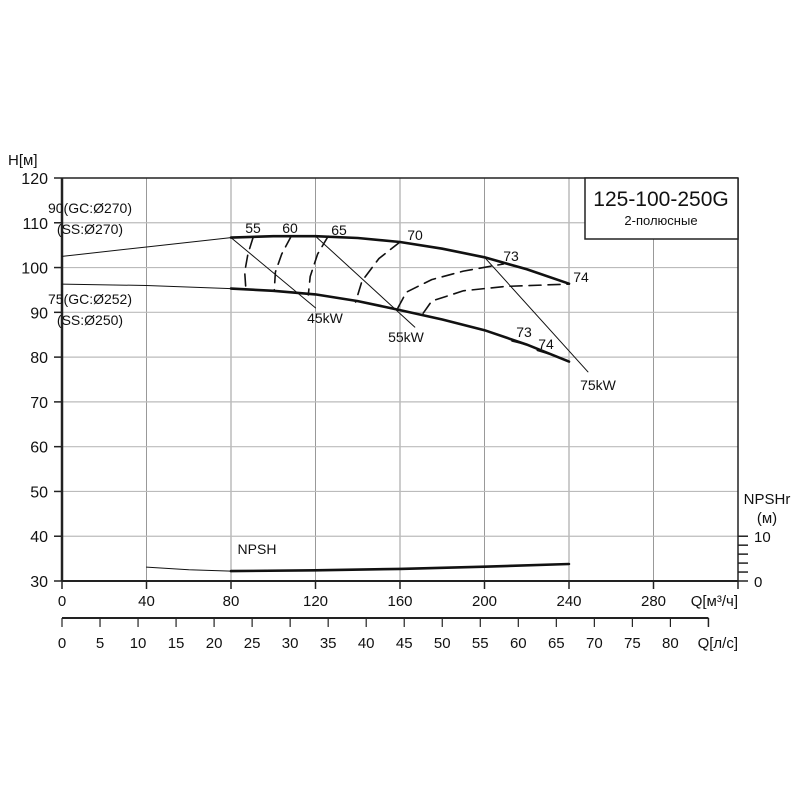 The image size is (800, 800). I want to click on x-axis-label: Q[м³/ч], so click(714, 601).